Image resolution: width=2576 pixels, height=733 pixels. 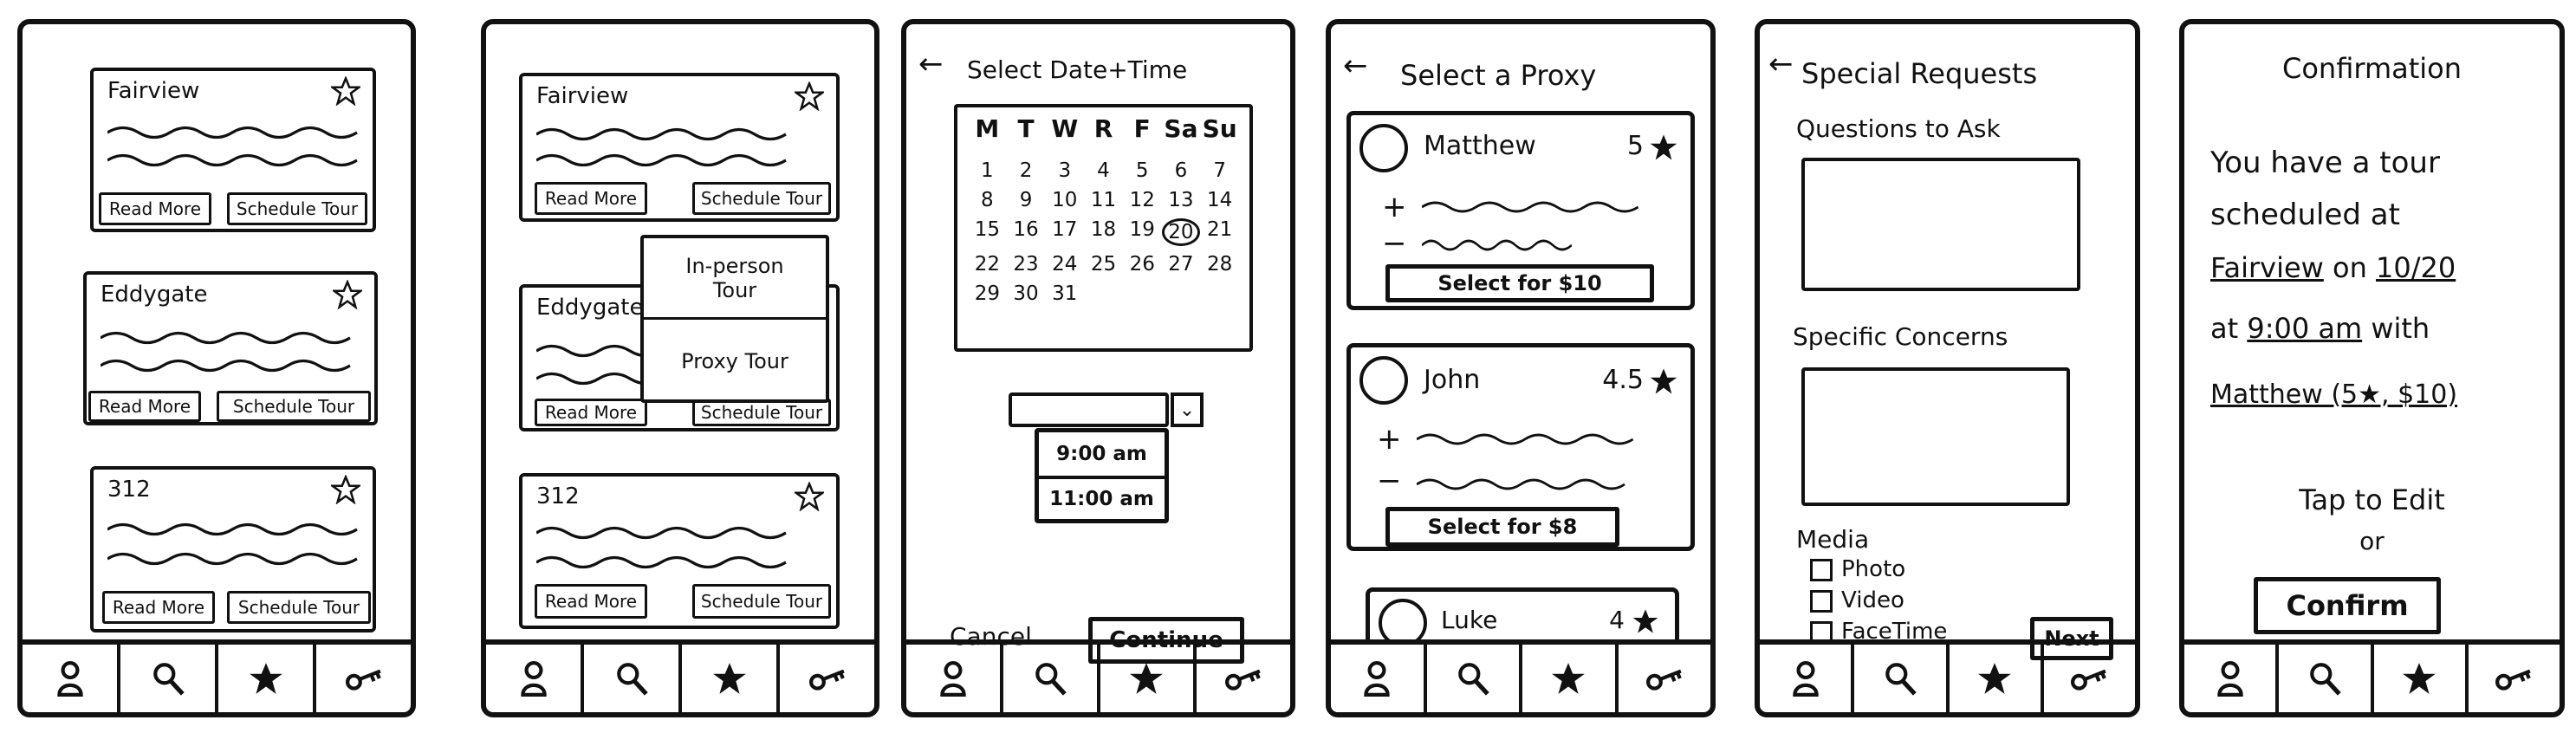 What do you see at coordinates (988, 200) in the screenshot?
I see `calendar-date: 8` at bounding box center [988, 200].